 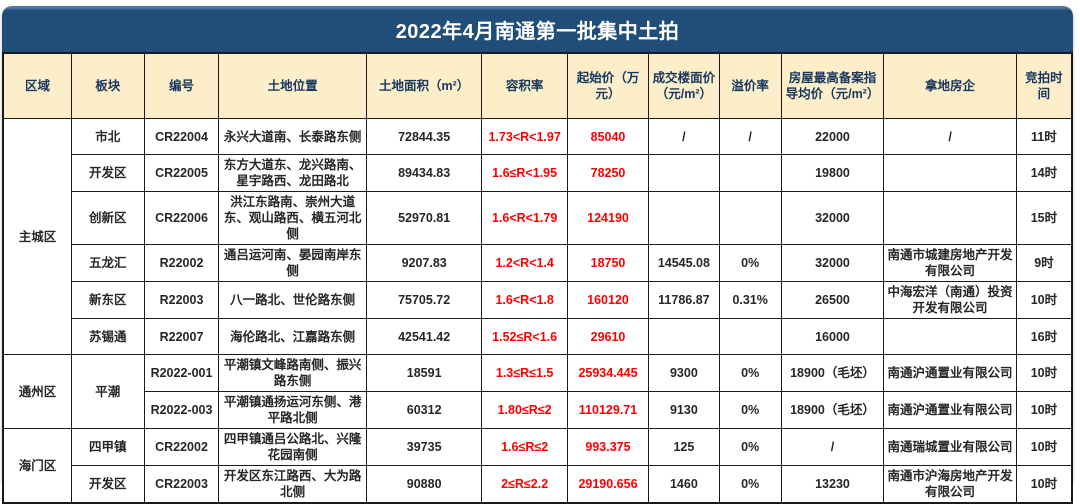 What do you see at coordinates (107, 218) in the screenshot?
I see `cell-plate-row3: 创新区` at bounding box center [107, 218].